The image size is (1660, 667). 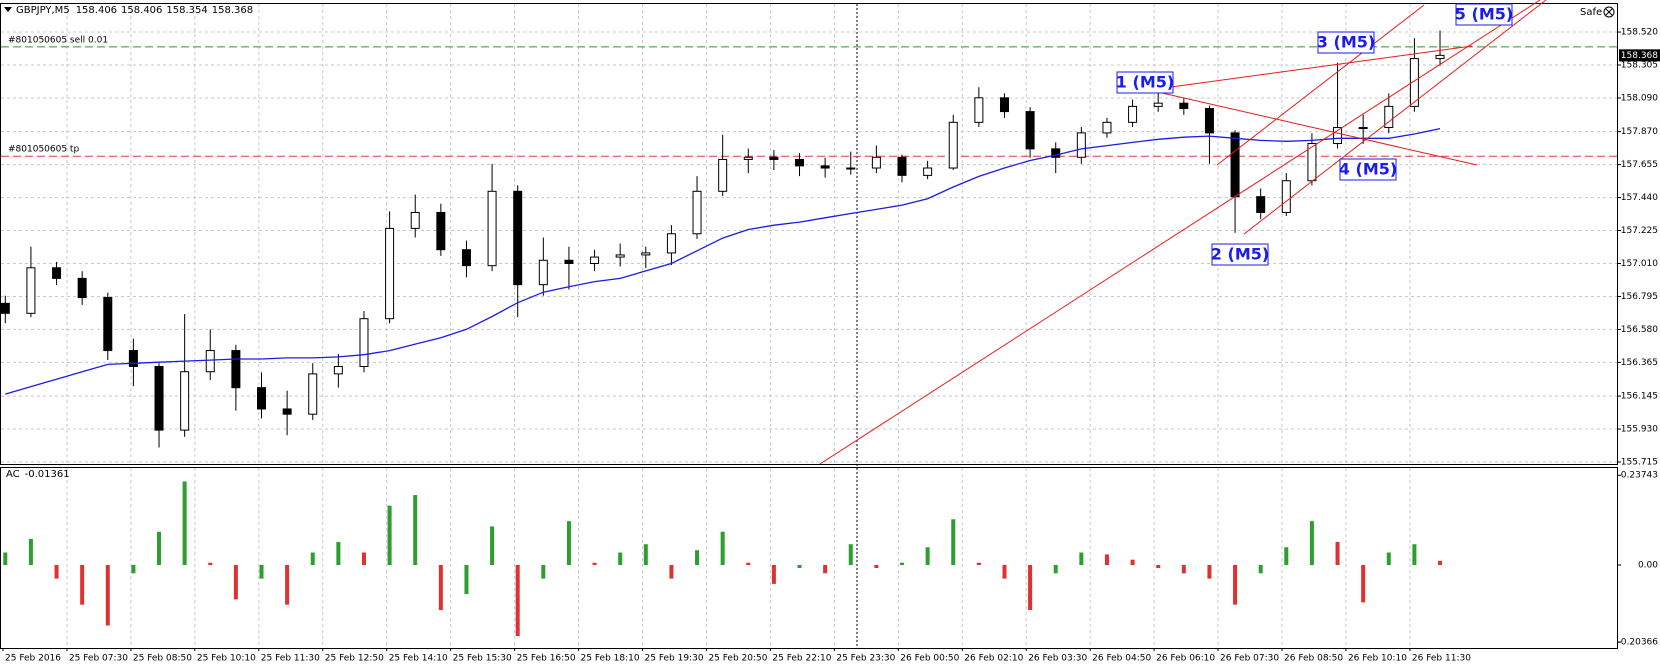 I want to click on wave-label: 5 (M5), so click(x=1484, y=14).